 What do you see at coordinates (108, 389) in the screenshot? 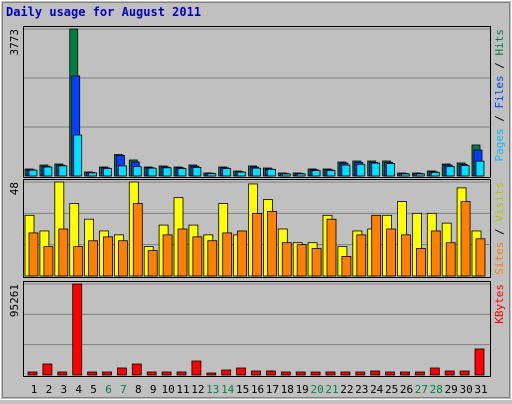
I see `x-tick-label: 6` at bounding box center [108, 389].